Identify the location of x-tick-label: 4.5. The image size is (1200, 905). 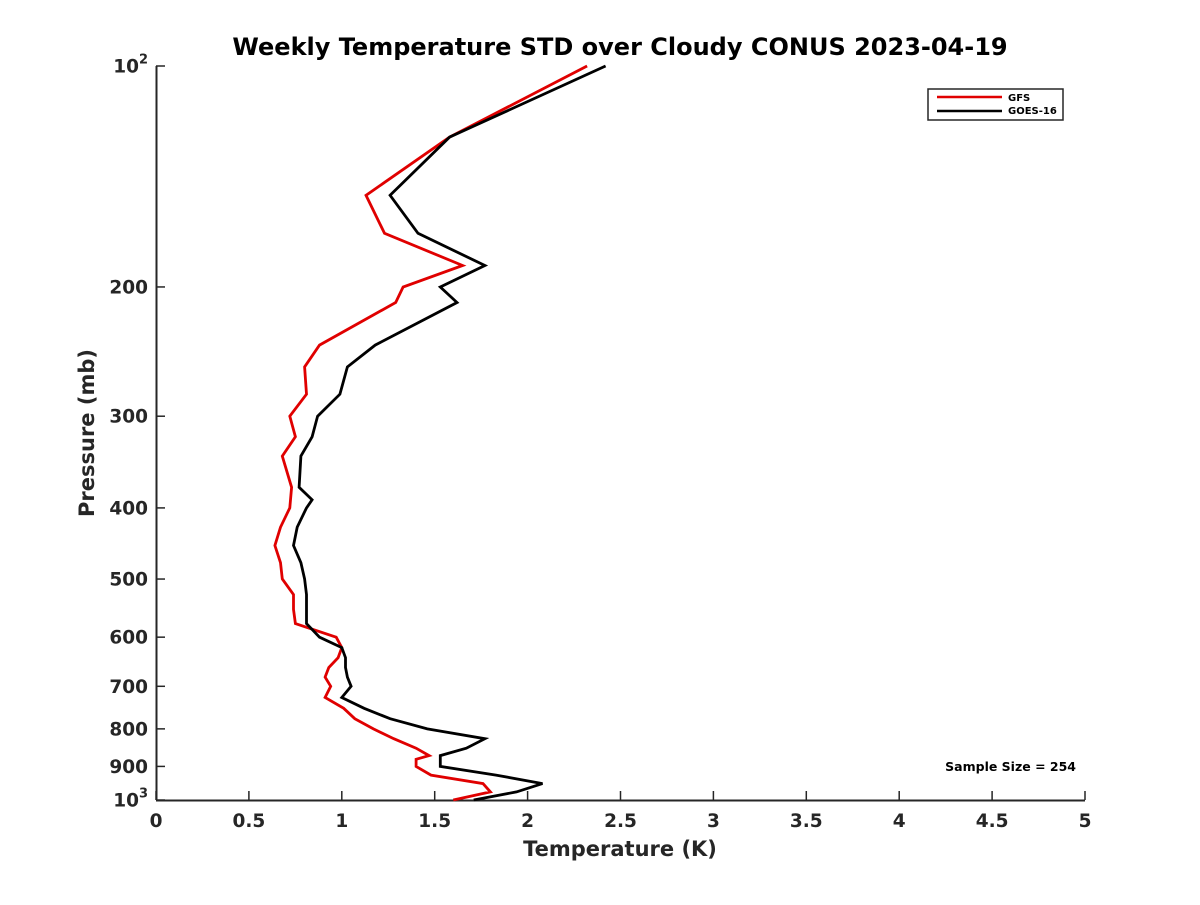
(992, 821).